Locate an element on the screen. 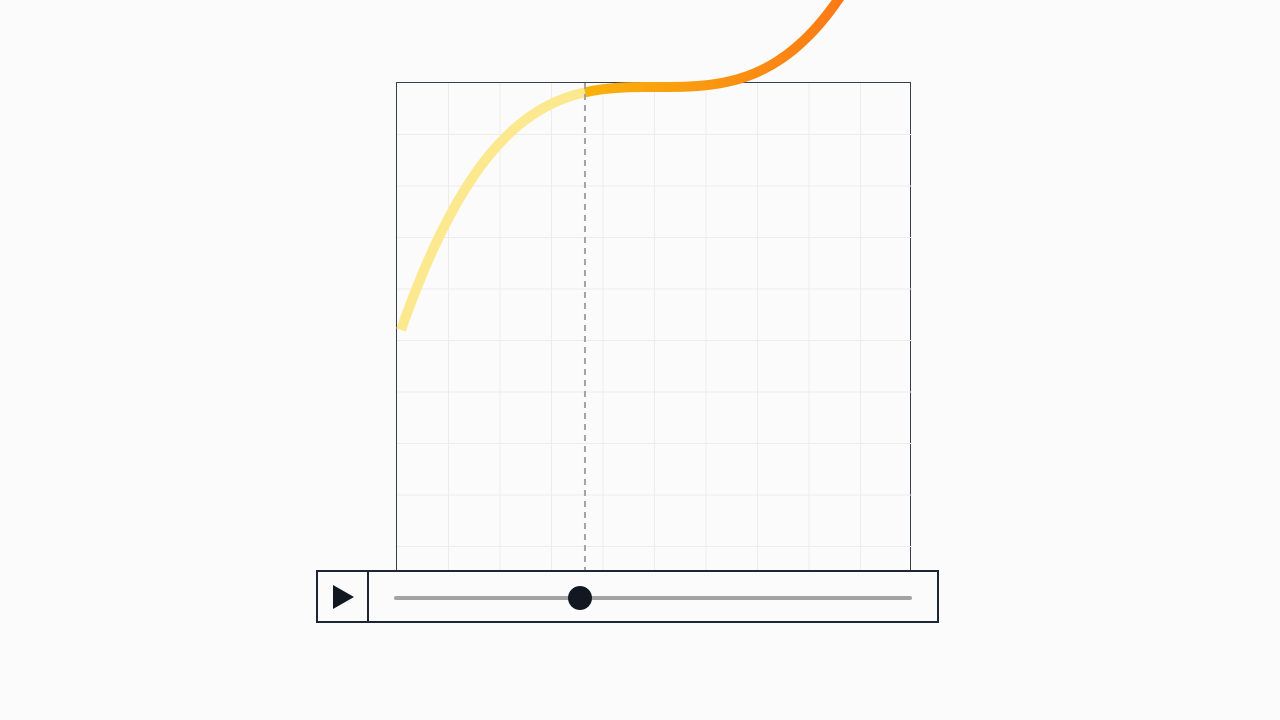 This screenshot has height=720, width=1280. curve-played-segment is located at coordinates (491, 209).